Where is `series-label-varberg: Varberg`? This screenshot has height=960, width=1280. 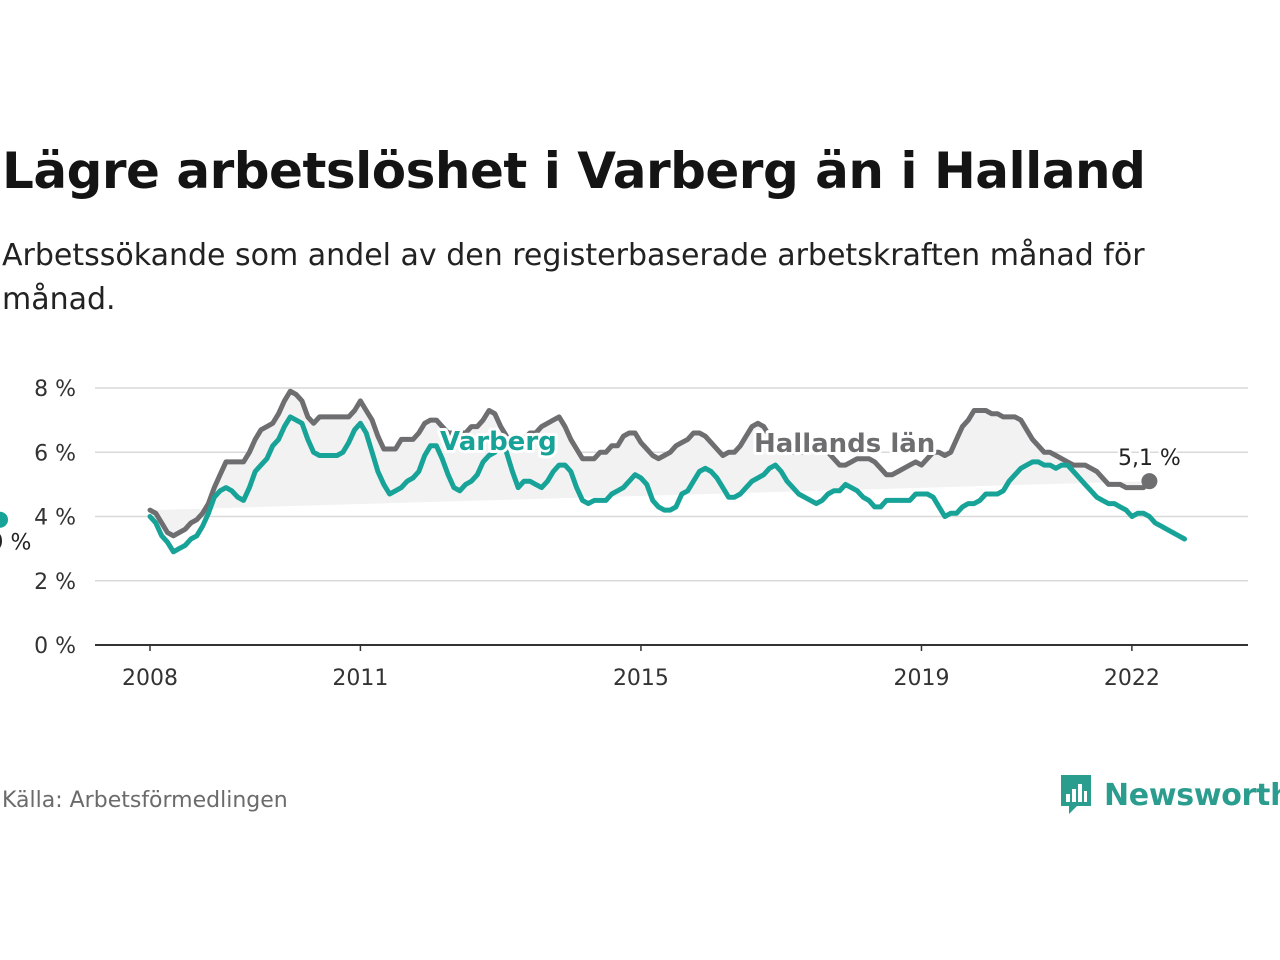 series-label-varberg: Varberg is located at coordinates (498, 442).